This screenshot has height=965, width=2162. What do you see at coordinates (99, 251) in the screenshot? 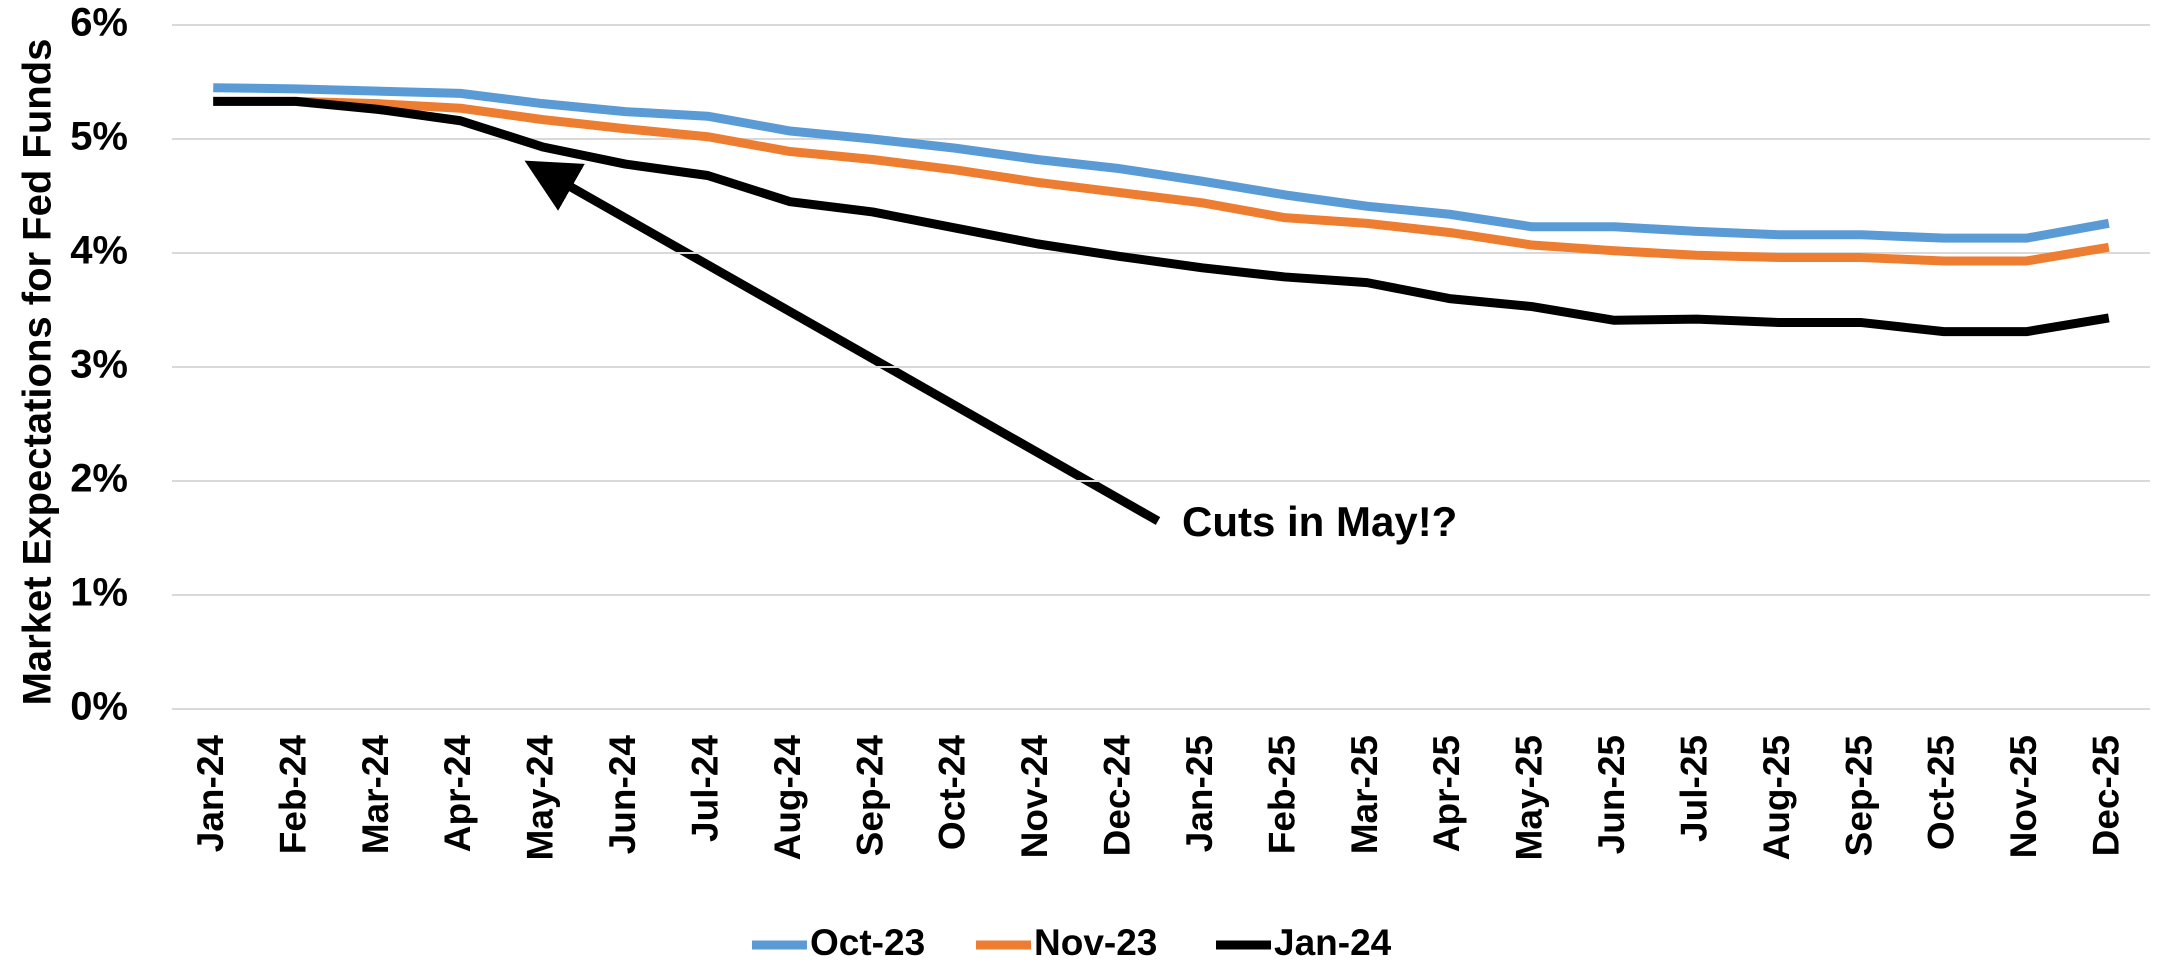
I see `y-tick-label: 4%` at bounding box center [99, 251].